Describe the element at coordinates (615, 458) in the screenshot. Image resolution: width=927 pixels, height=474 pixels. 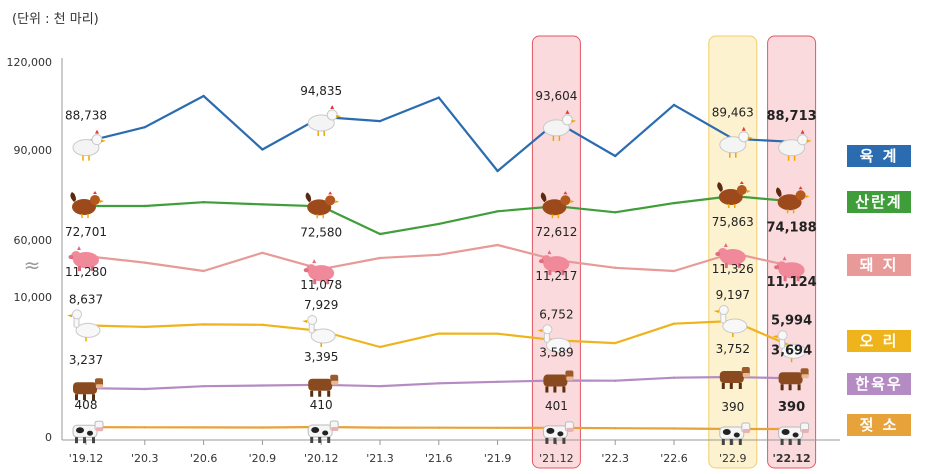
I see `x-tick-label: '22.3` at that location.